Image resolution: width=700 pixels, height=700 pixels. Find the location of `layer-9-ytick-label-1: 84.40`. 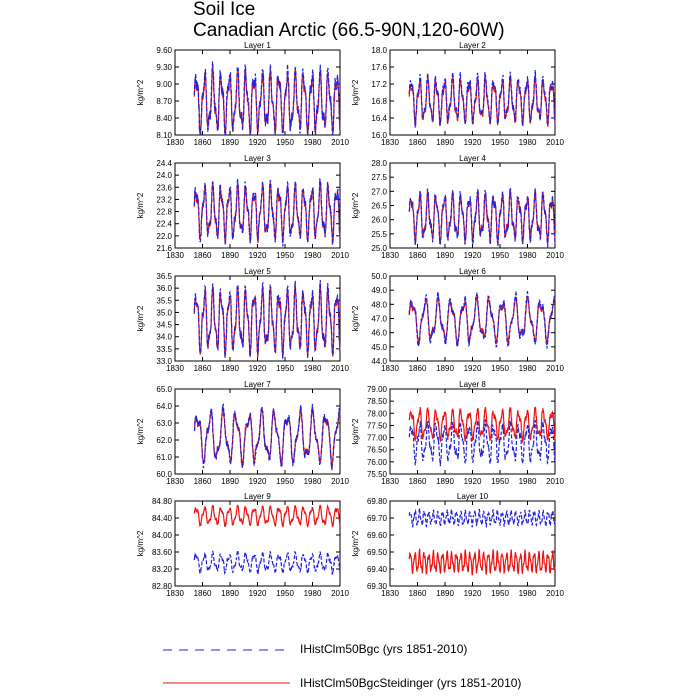

layer-9-ytick-label-1: 84.40 is located at coordinates (162, 518).